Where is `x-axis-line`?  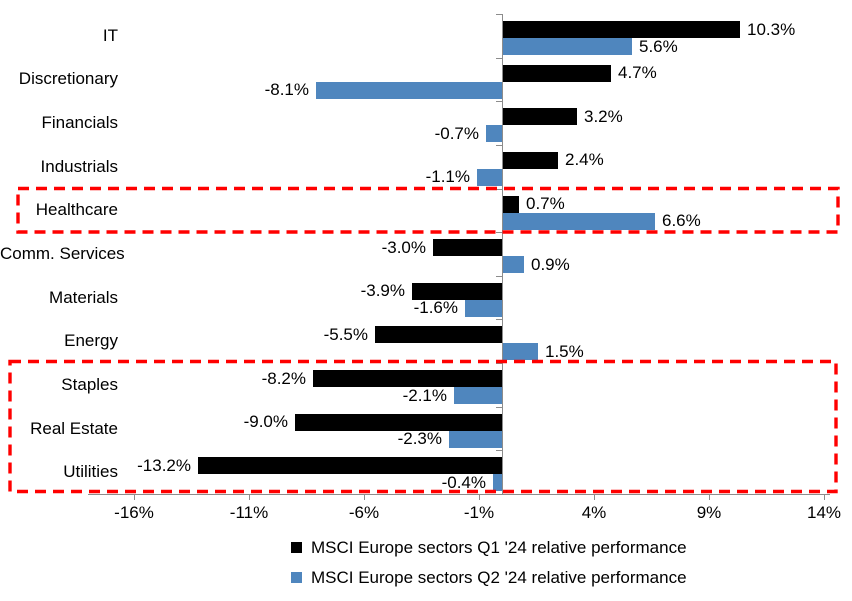 x-axis-line is located at coordinates (459, 494).